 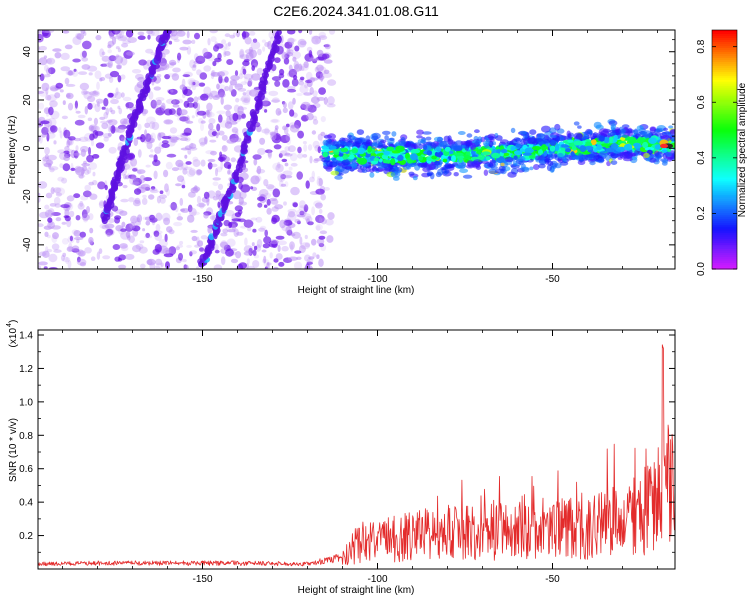 What do you see at coordinates (26, 503) in the screenshot?
I see `y-tick-label: 0.4` at bounding box center [26, 503].